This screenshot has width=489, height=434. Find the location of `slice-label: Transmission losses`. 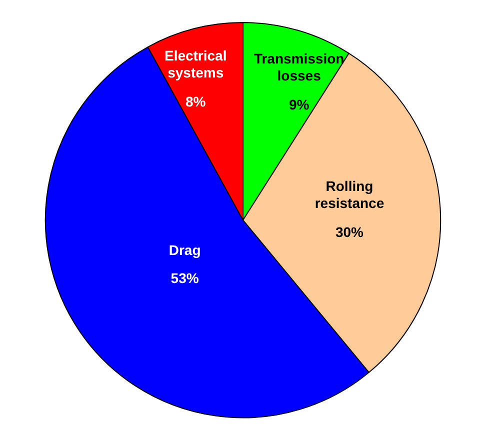

slice-label: Transmission losses is located at coordinates (299, 67).